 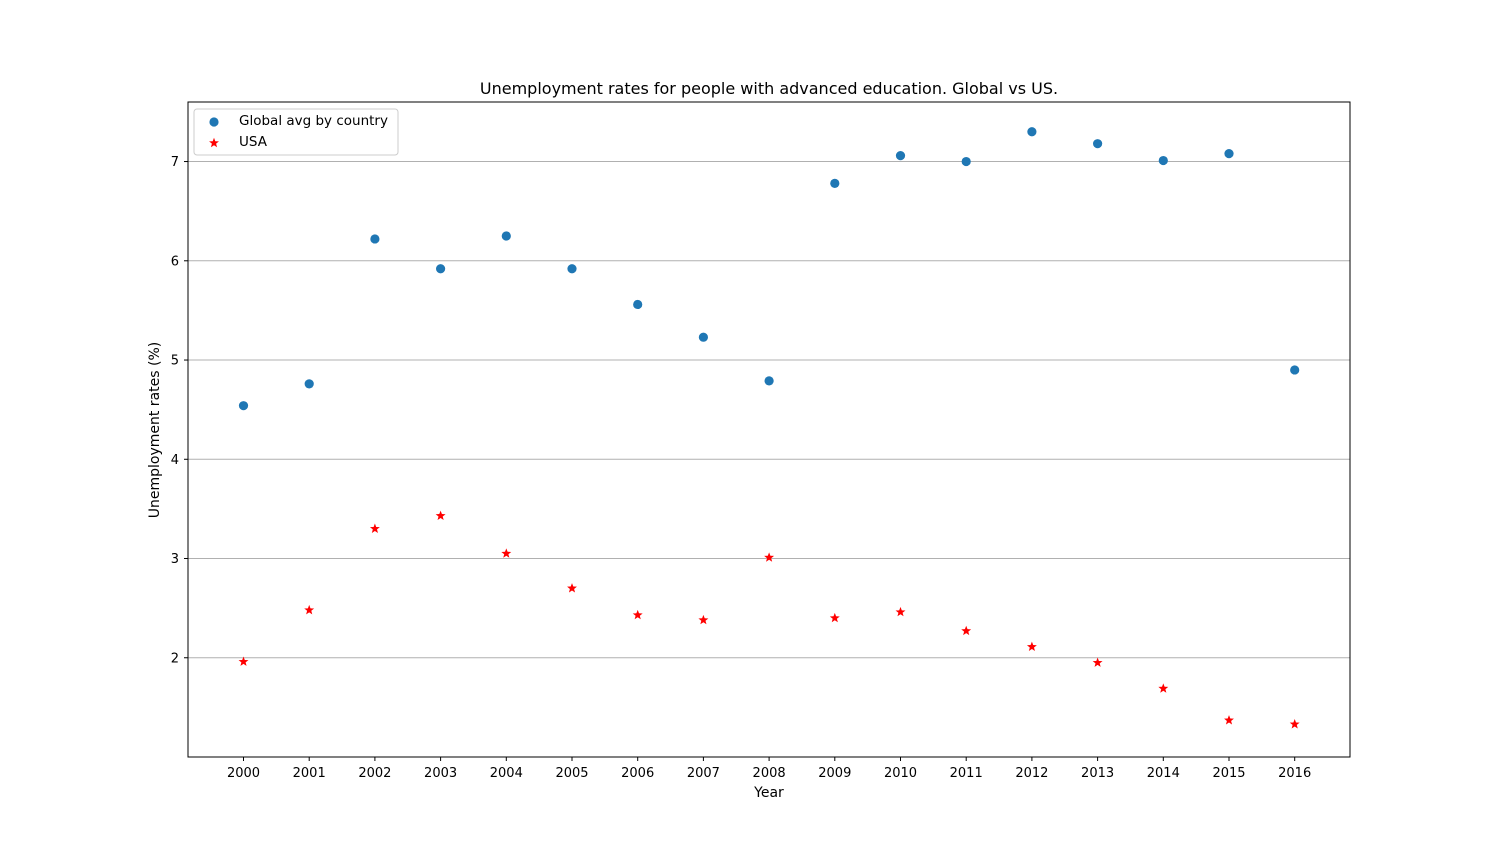 I want to click on x-tick-label: 2002, so click(x=374, y=773).